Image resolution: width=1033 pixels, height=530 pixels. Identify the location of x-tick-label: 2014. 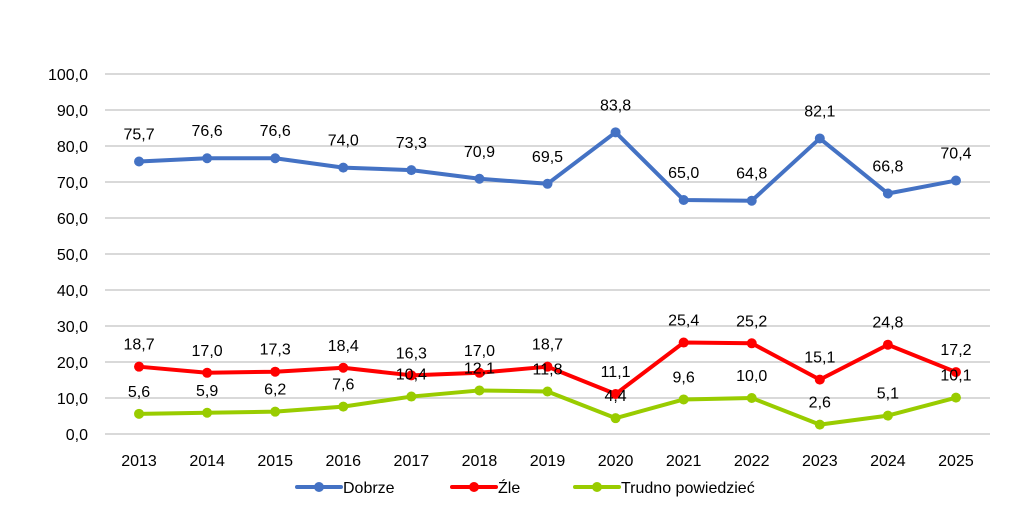
(207, 461).